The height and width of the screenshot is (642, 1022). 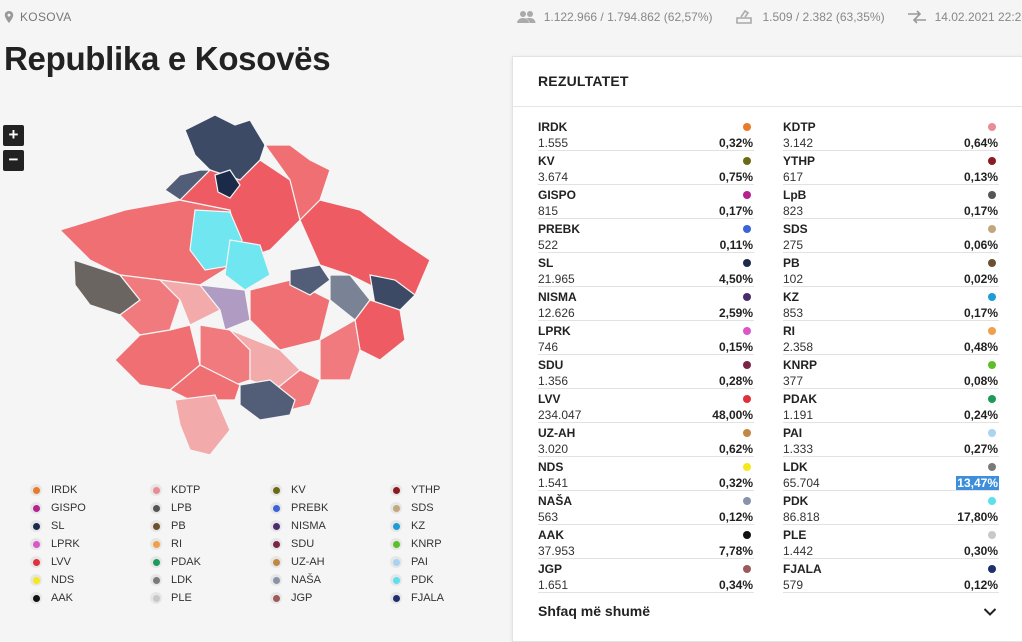 I want to click on result-row: NDS 1.541 0,32%, so click(x=646, y=474).